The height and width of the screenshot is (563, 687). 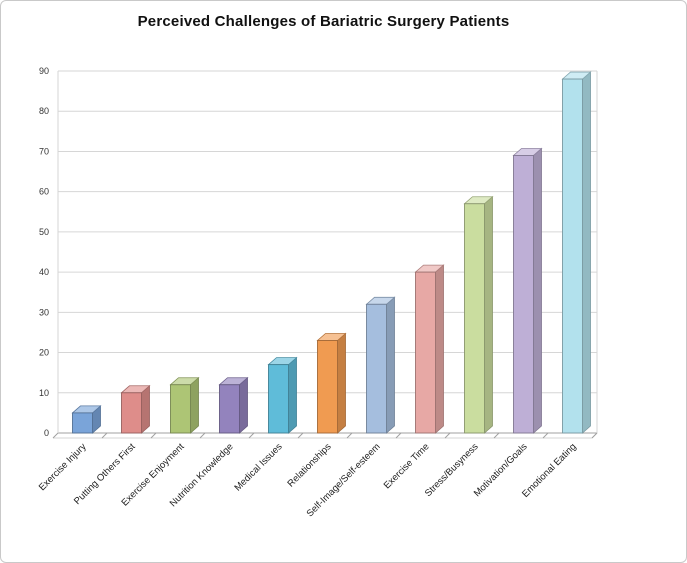 I want to click on y-axis-tick-label: 50, so click(x=44, y=232).